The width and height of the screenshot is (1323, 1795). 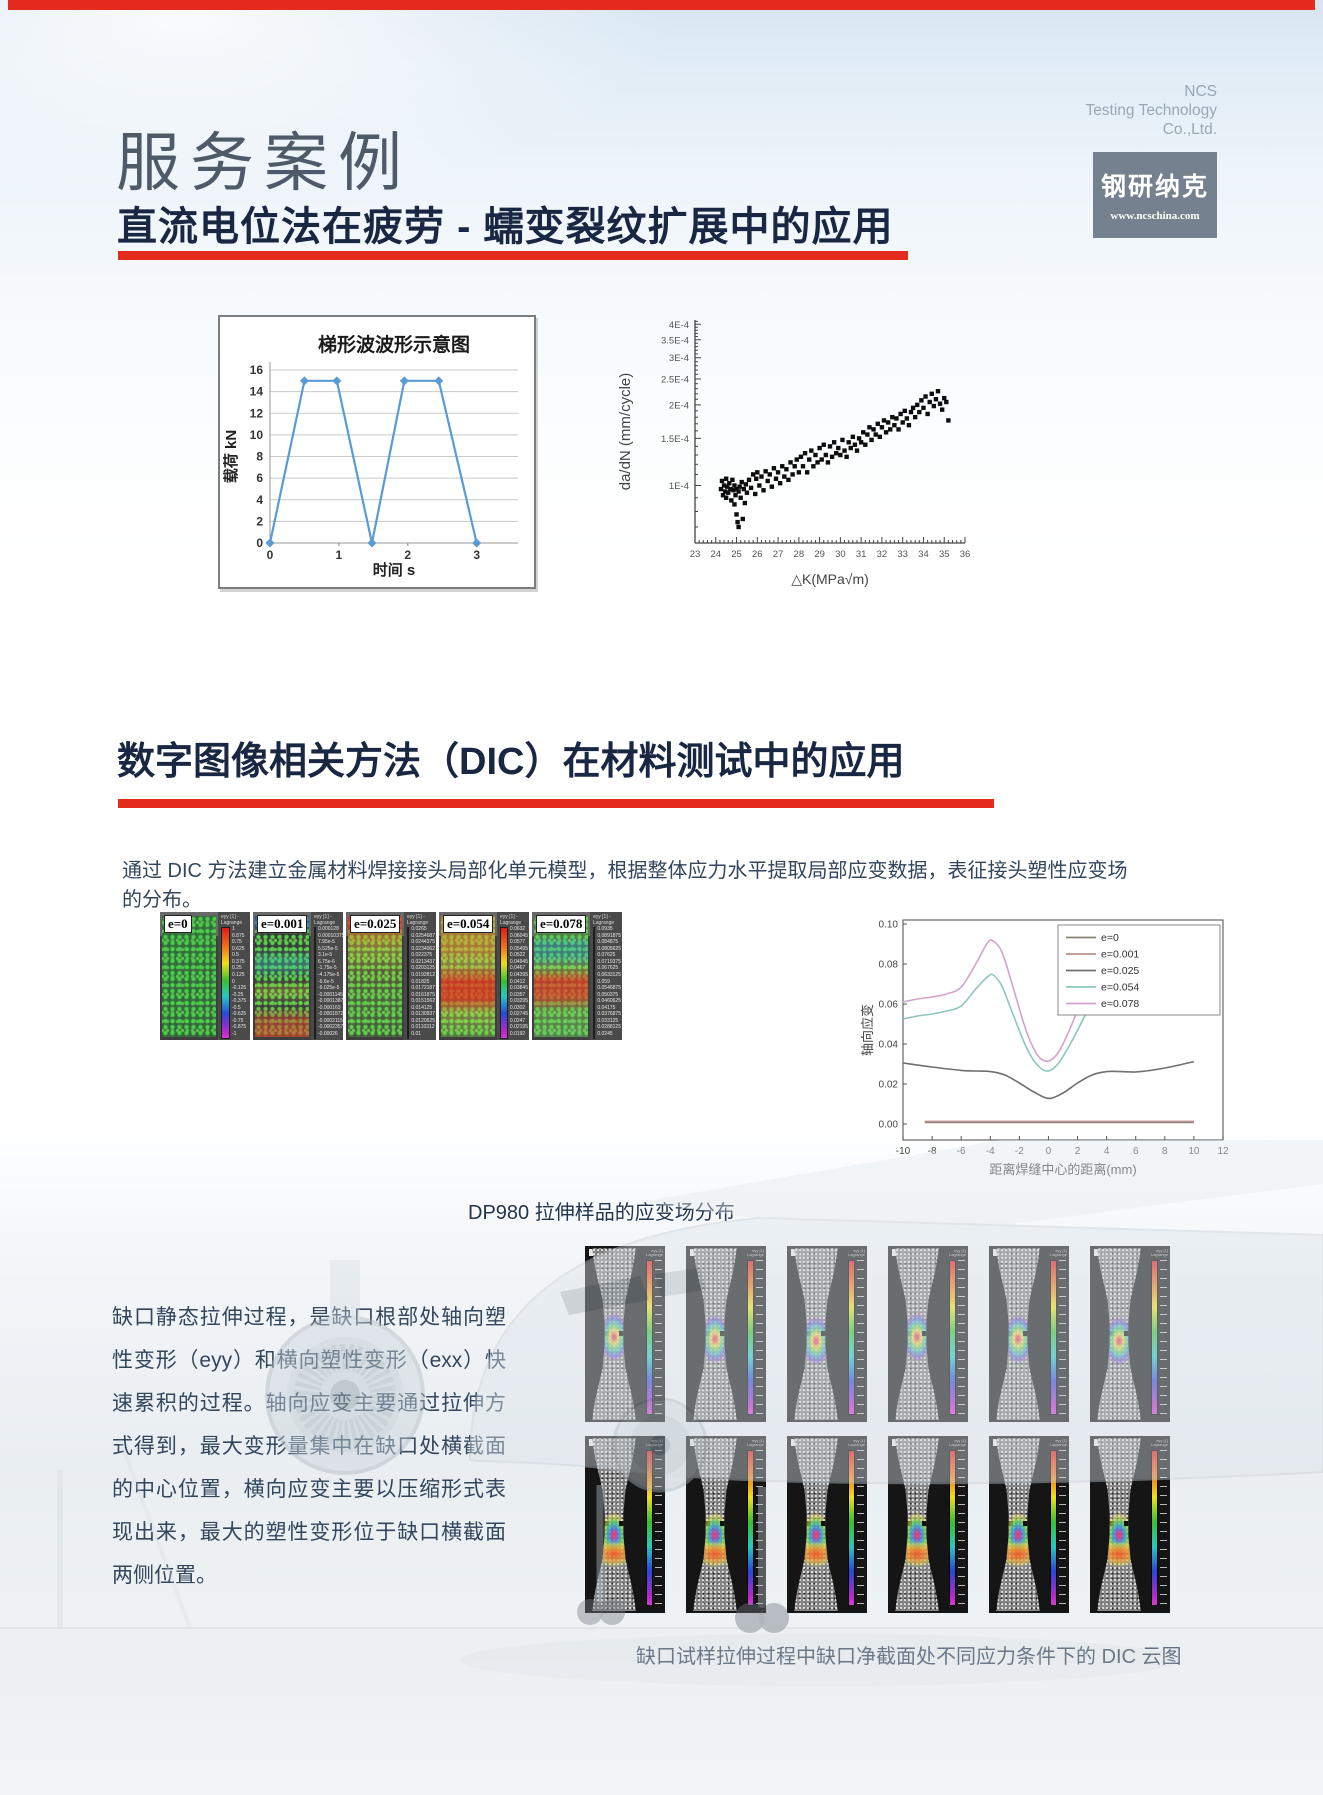 I want to click on svg-text: 0.06, so click(x=889, y=1005).